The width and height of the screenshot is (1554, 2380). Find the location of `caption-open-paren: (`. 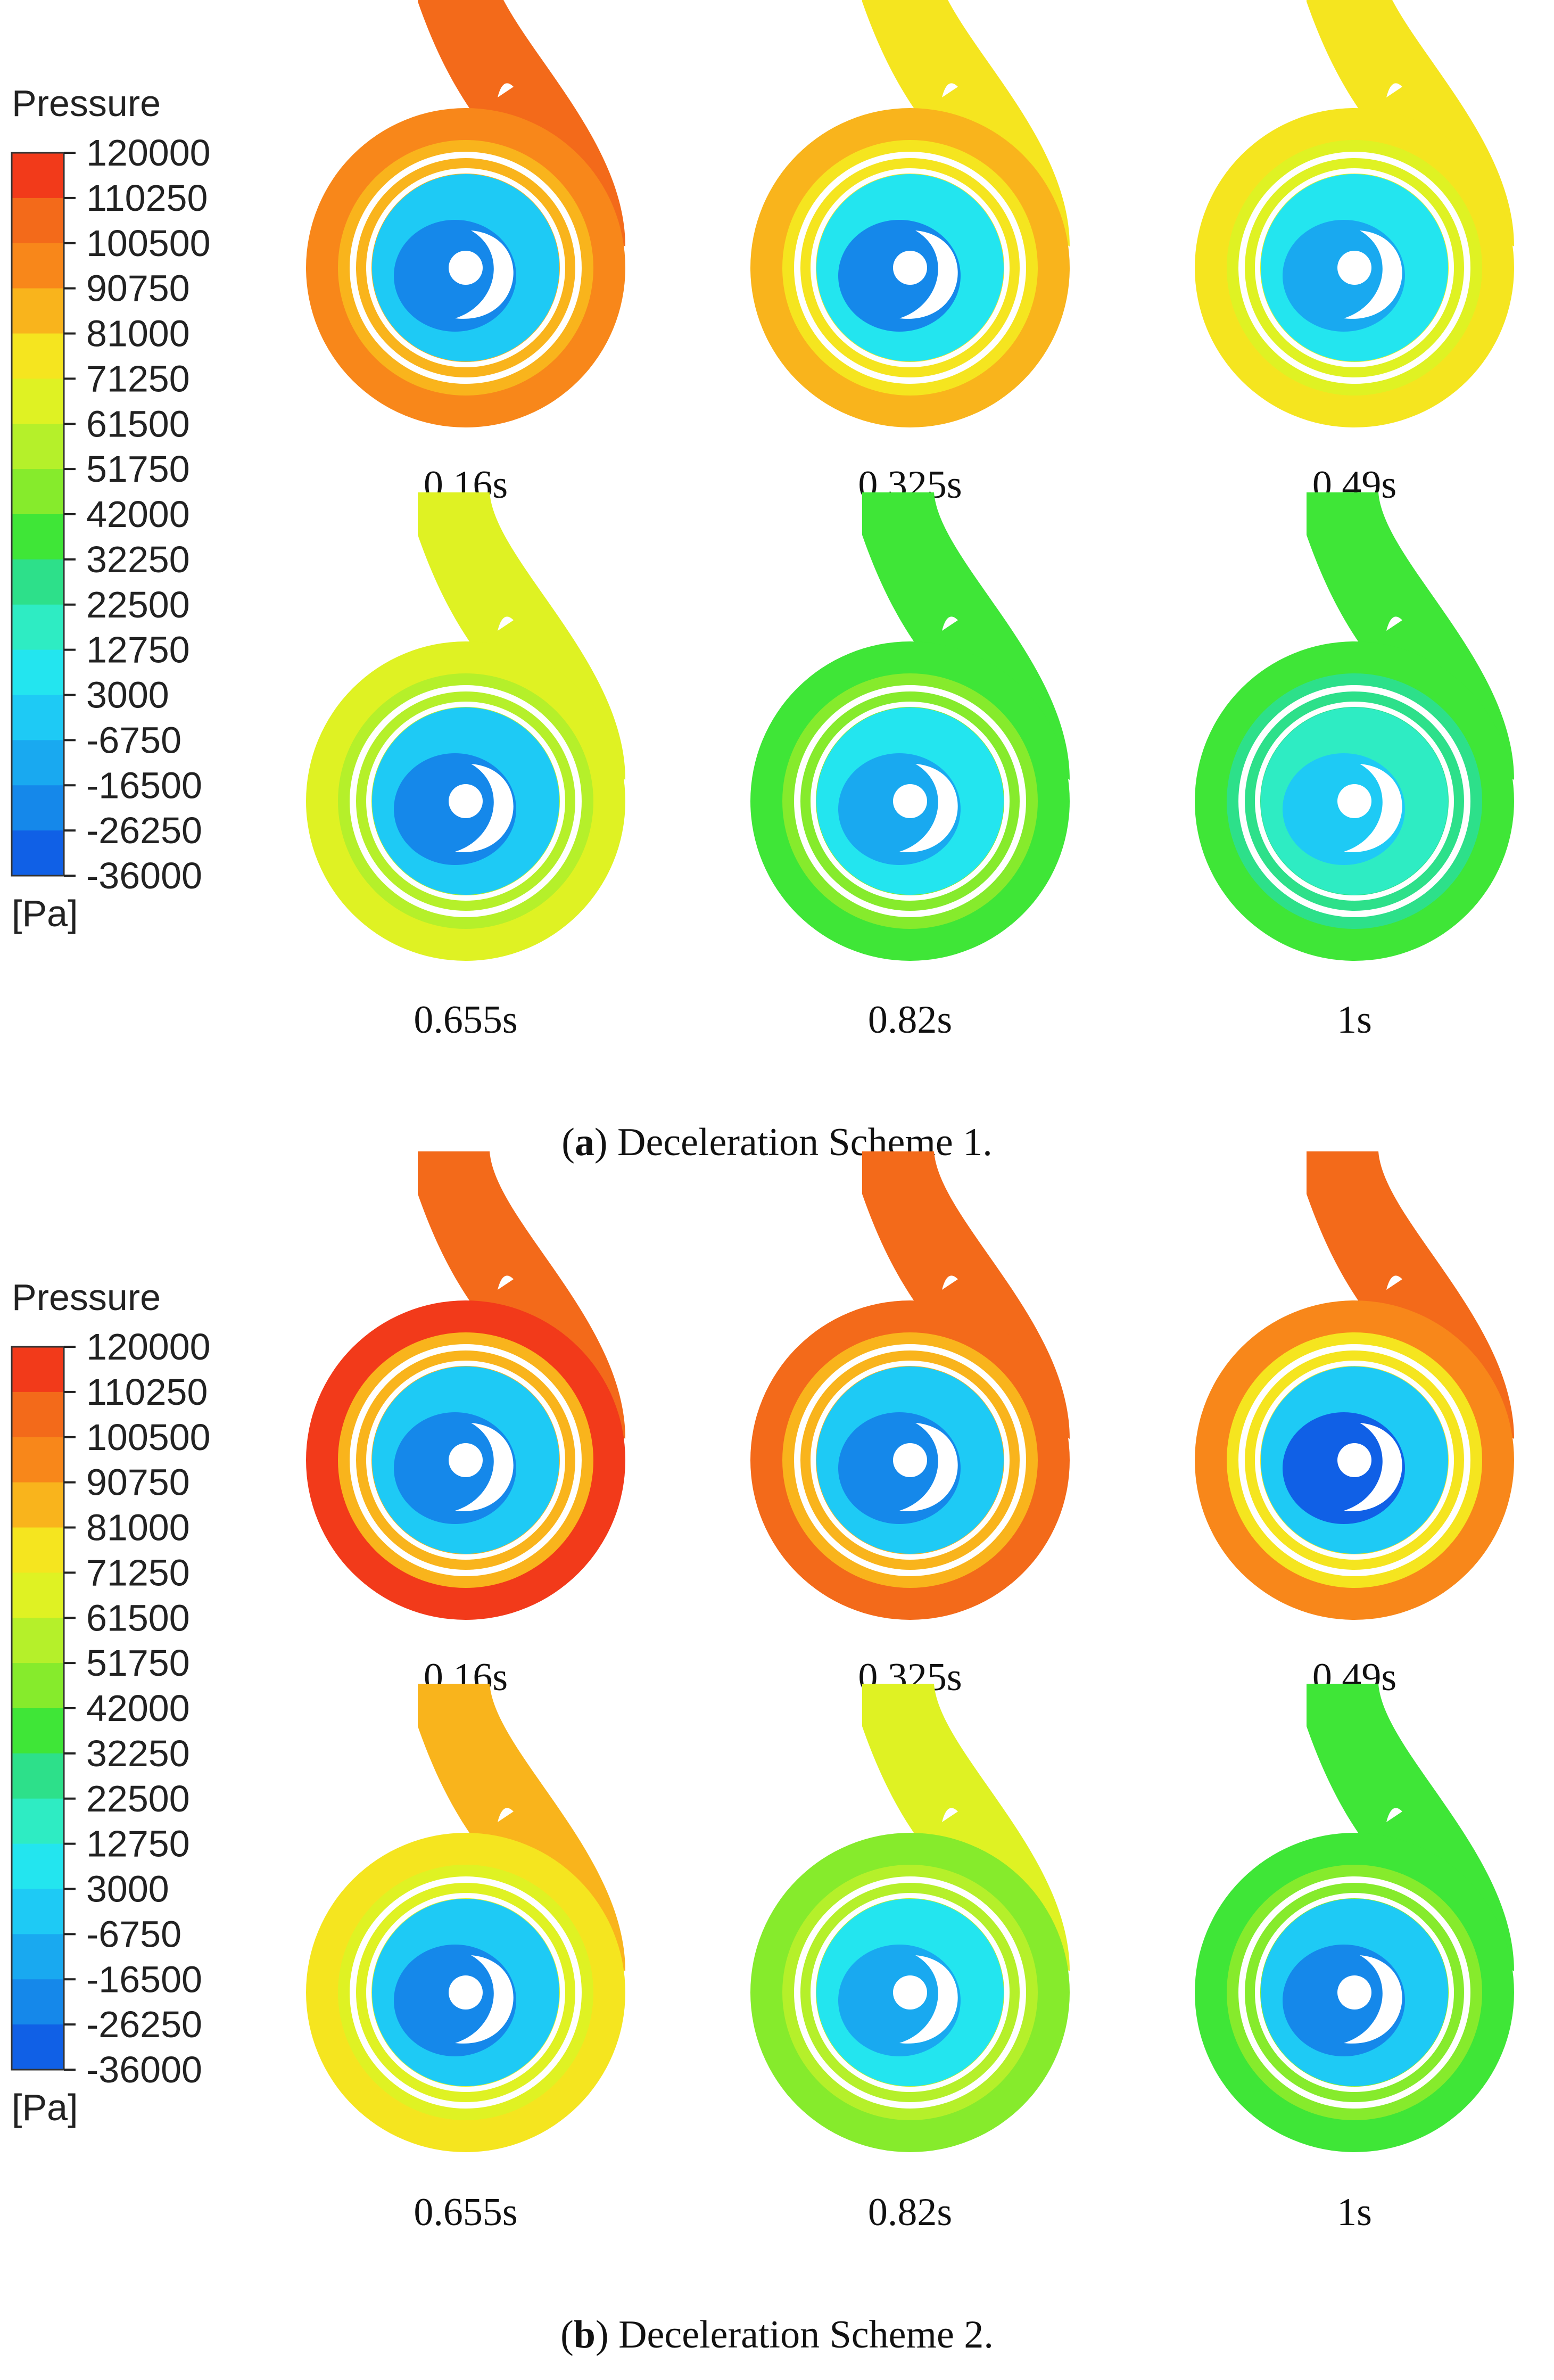

caption-open-paren: ( is located at coordinates (567, 2335).